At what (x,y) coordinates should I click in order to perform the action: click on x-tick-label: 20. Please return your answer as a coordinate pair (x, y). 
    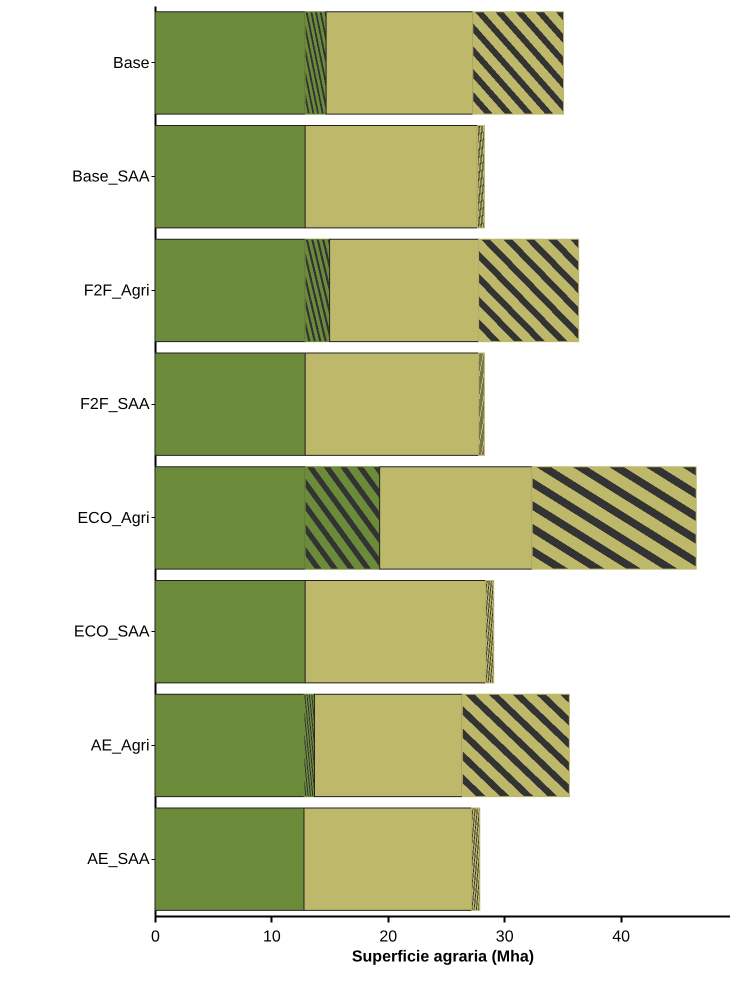
    Looking at the image, I should click on (388, 937).